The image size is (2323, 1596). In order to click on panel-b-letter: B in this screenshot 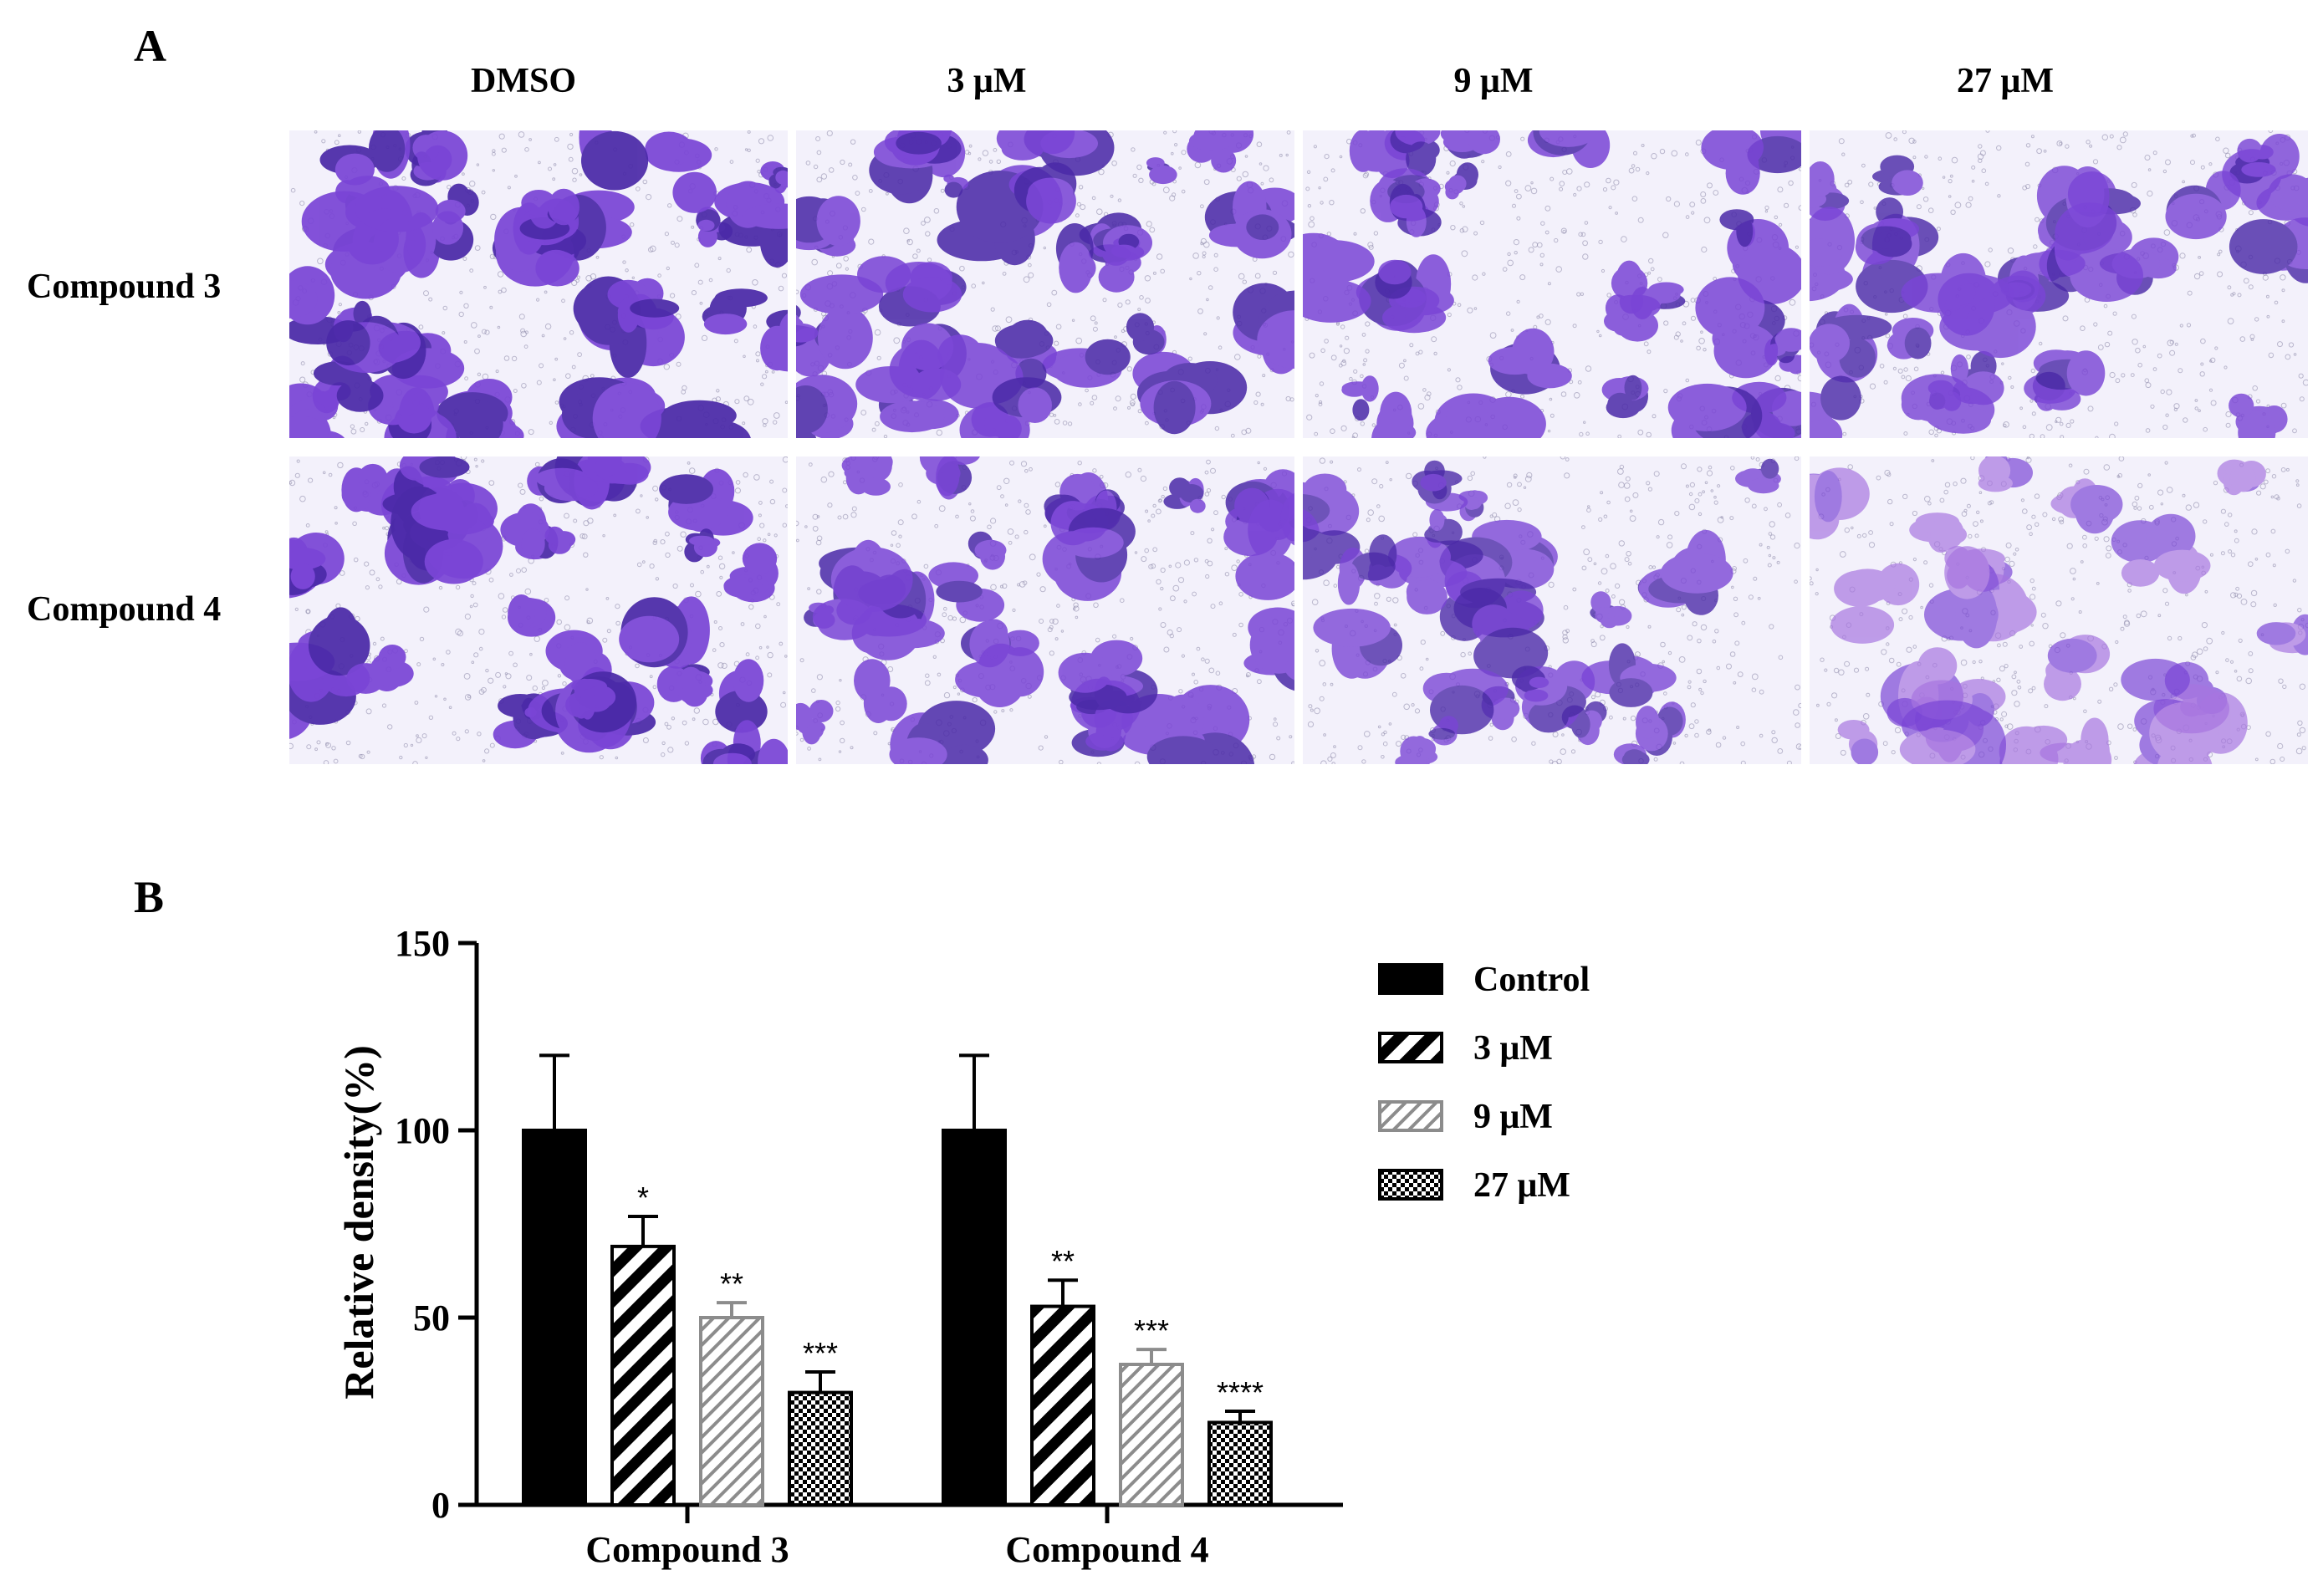, I will do `click(149, 897)`.